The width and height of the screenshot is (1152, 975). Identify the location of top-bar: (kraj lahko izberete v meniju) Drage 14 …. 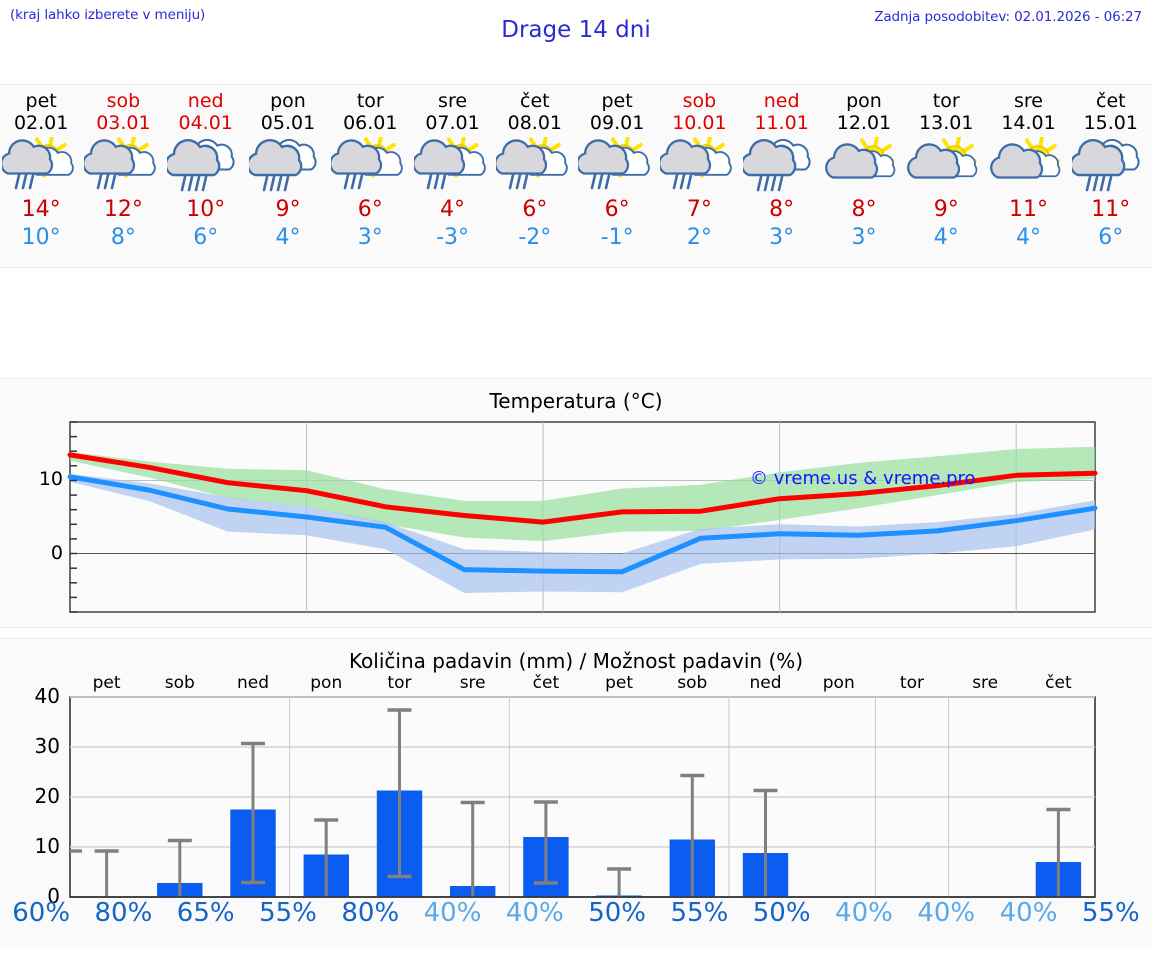
(576, 31).